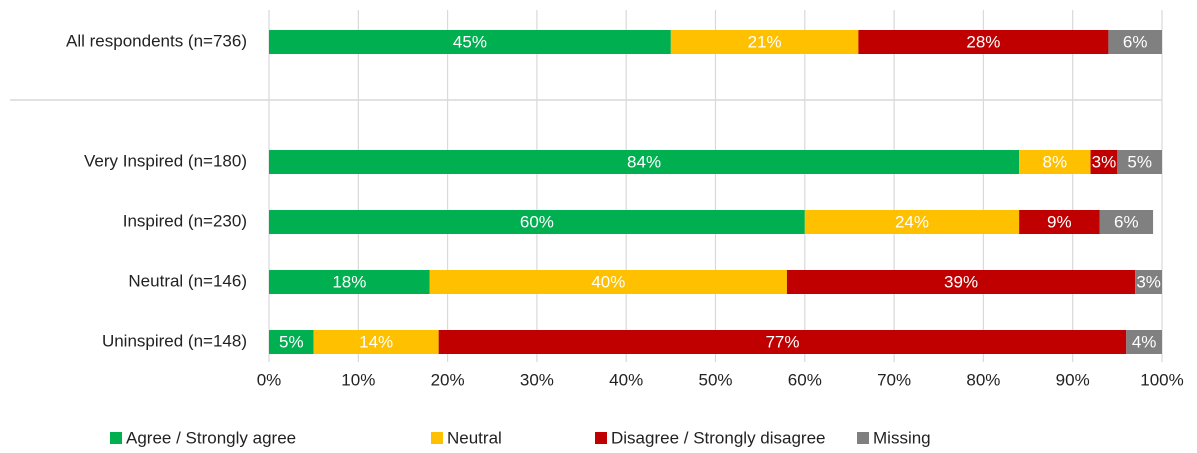  I want to click on legend-label: Neutral, so click(474, 437).